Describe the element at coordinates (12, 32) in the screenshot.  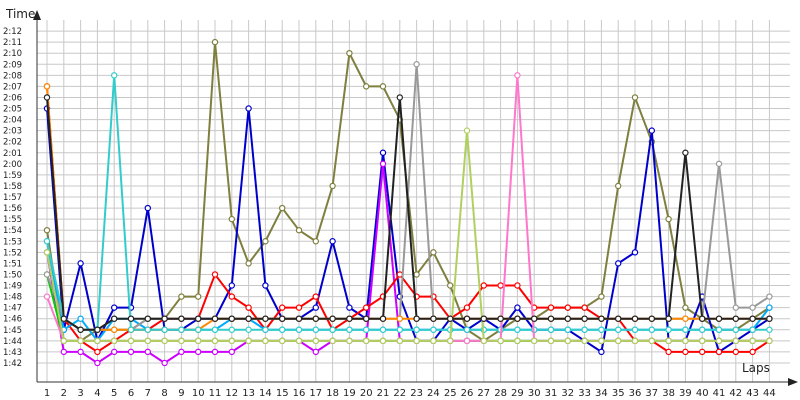
I see `y-tick-label: 2:12` at that location.